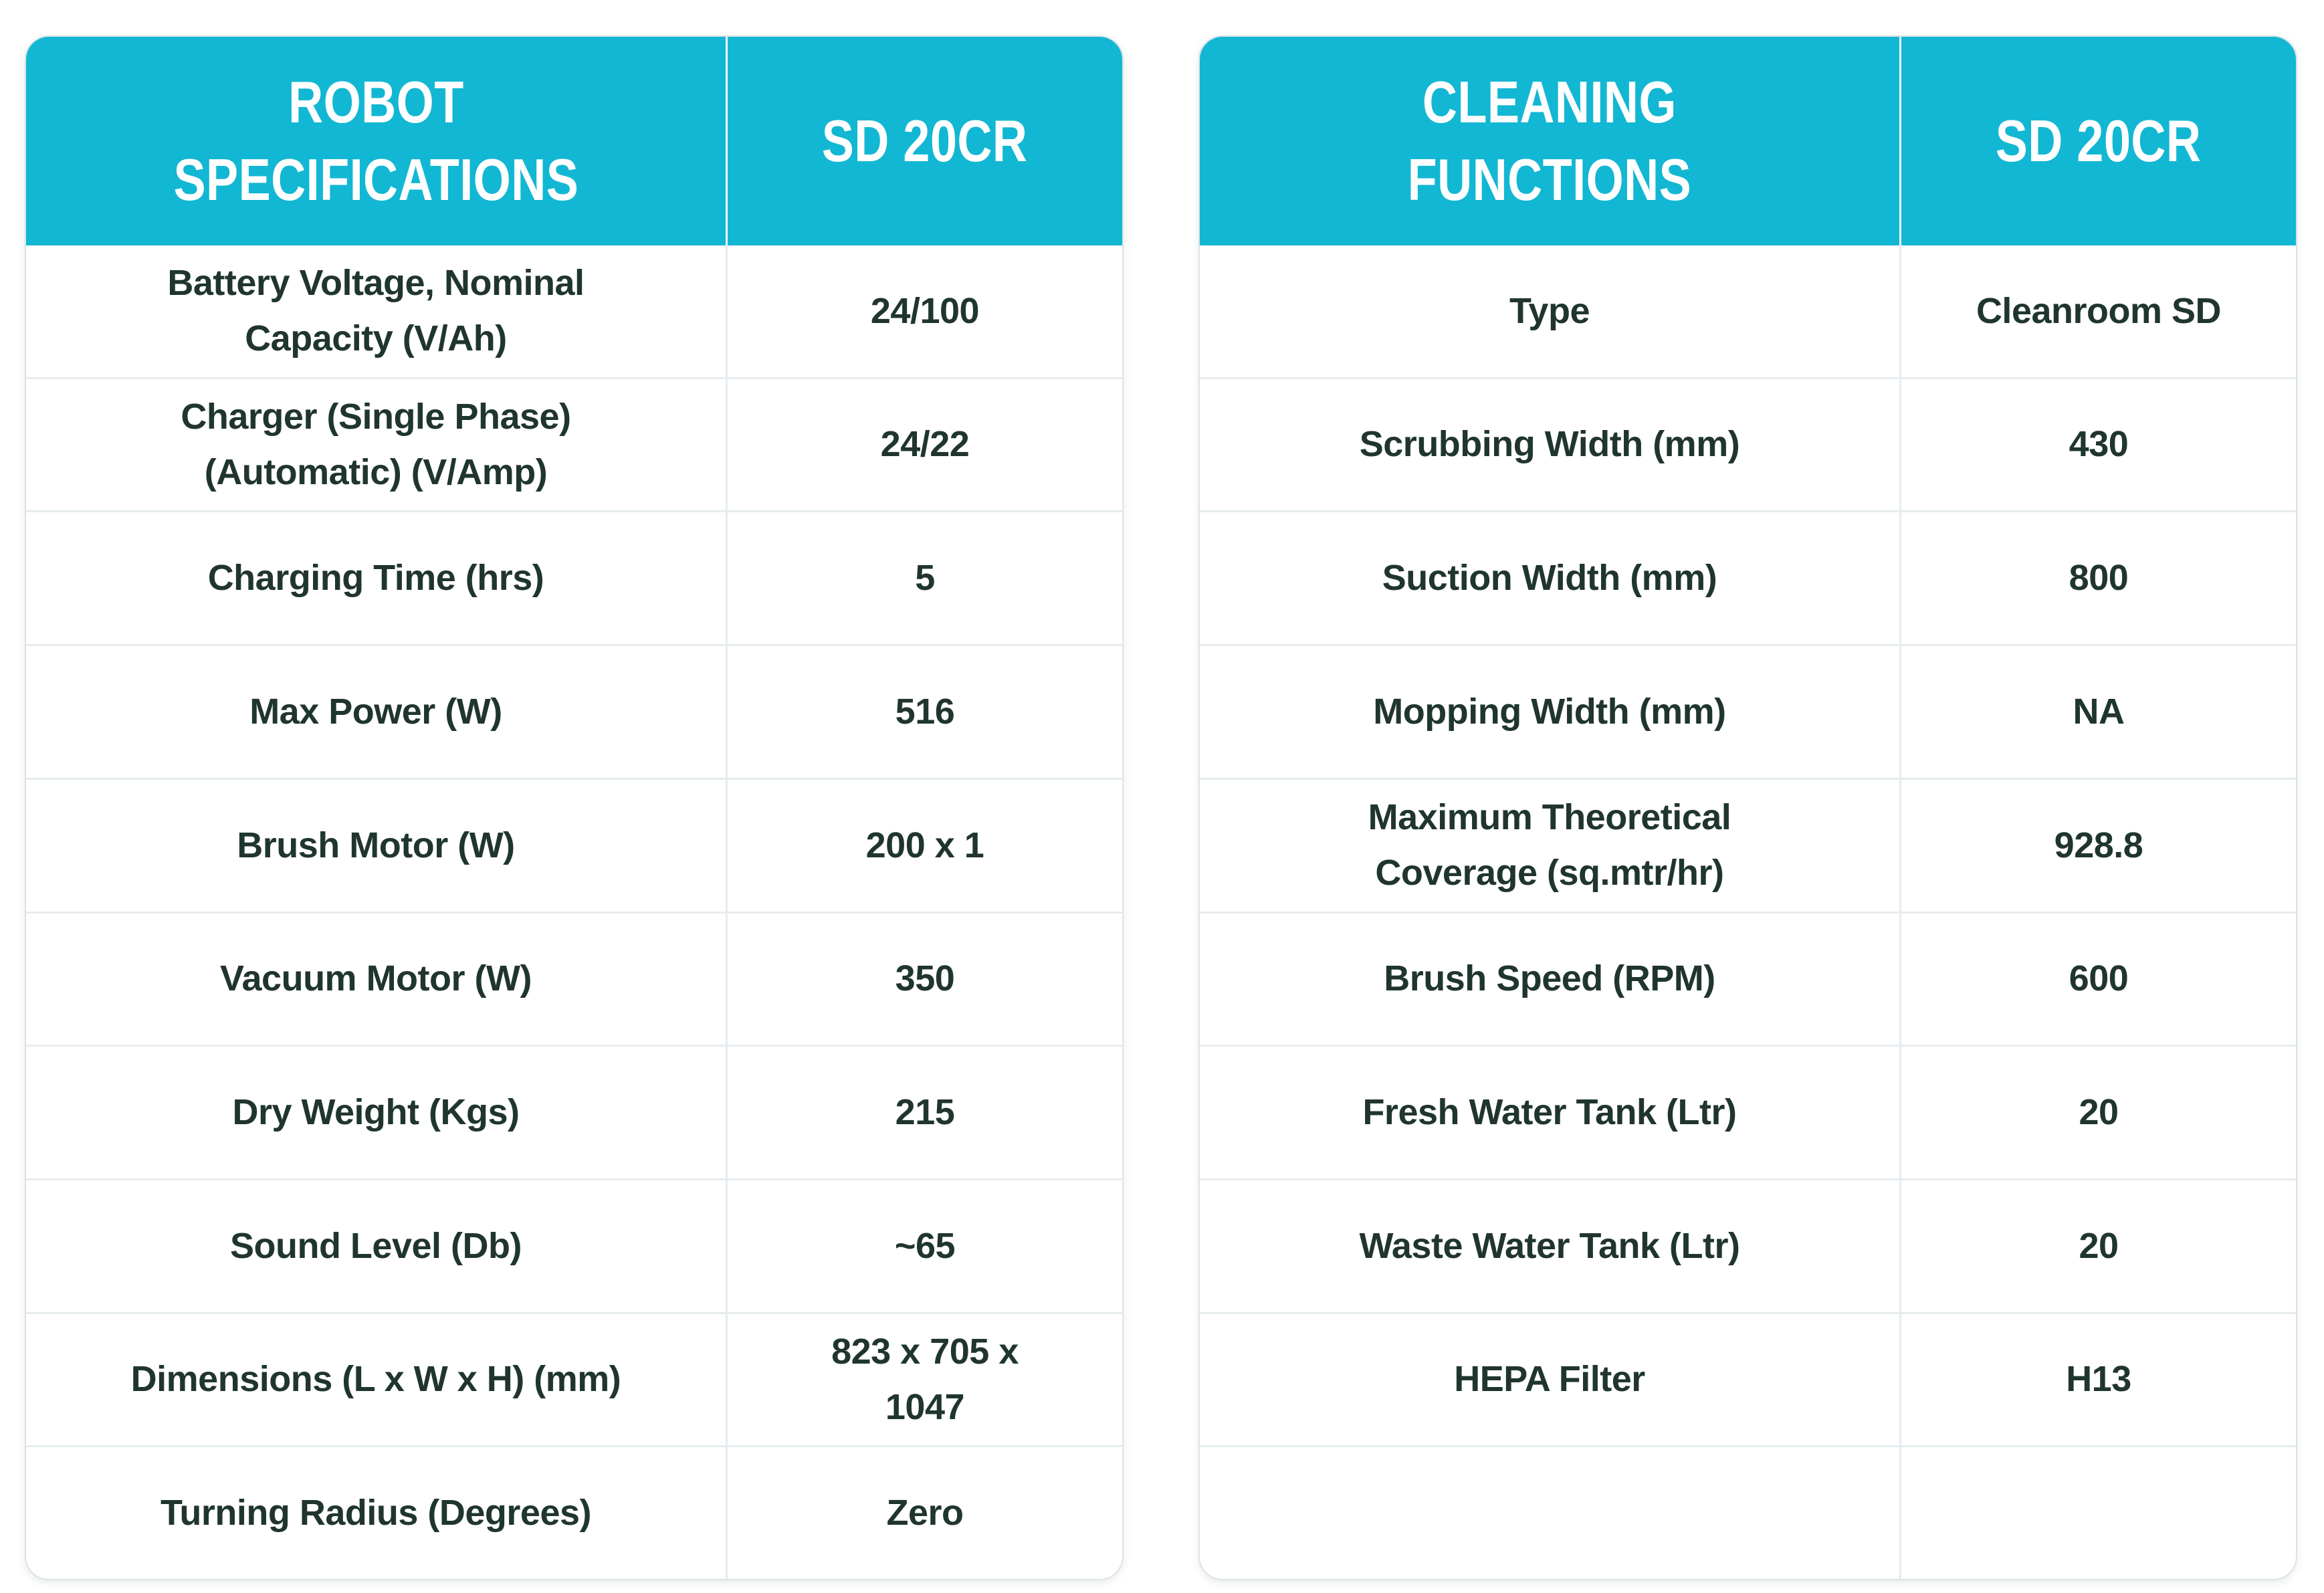  What do you see at coordinates (2099, 444) in the screenshot?
I see `row-value: 430` at bounding box center [2099, 444].